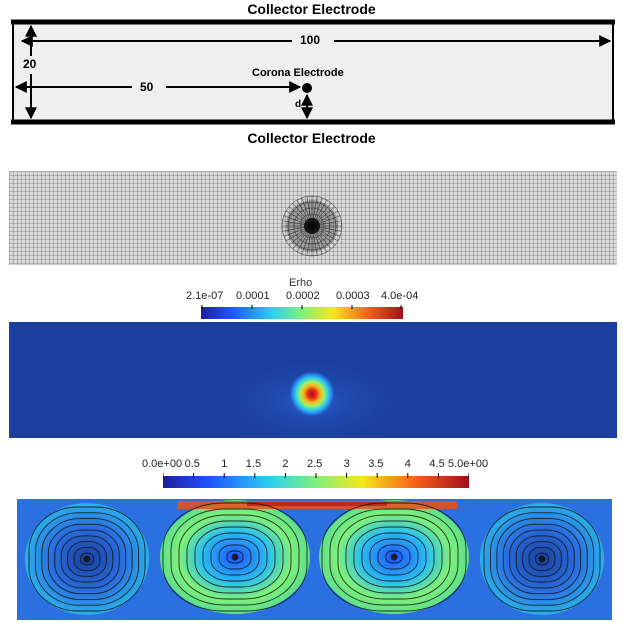 This screenshot has width=623, height=625. Describe the element at coordinates (224, 464) in the screenshot. I see `velocity-tick-label: 1` at that location.